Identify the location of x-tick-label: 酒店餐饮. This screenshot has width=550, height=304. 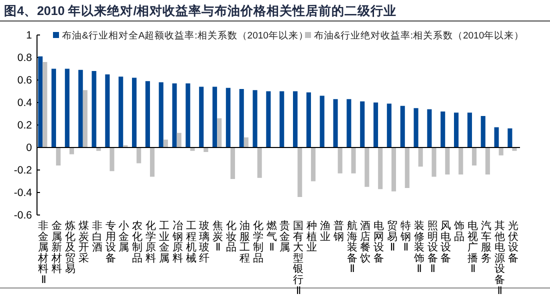
(365, 241).